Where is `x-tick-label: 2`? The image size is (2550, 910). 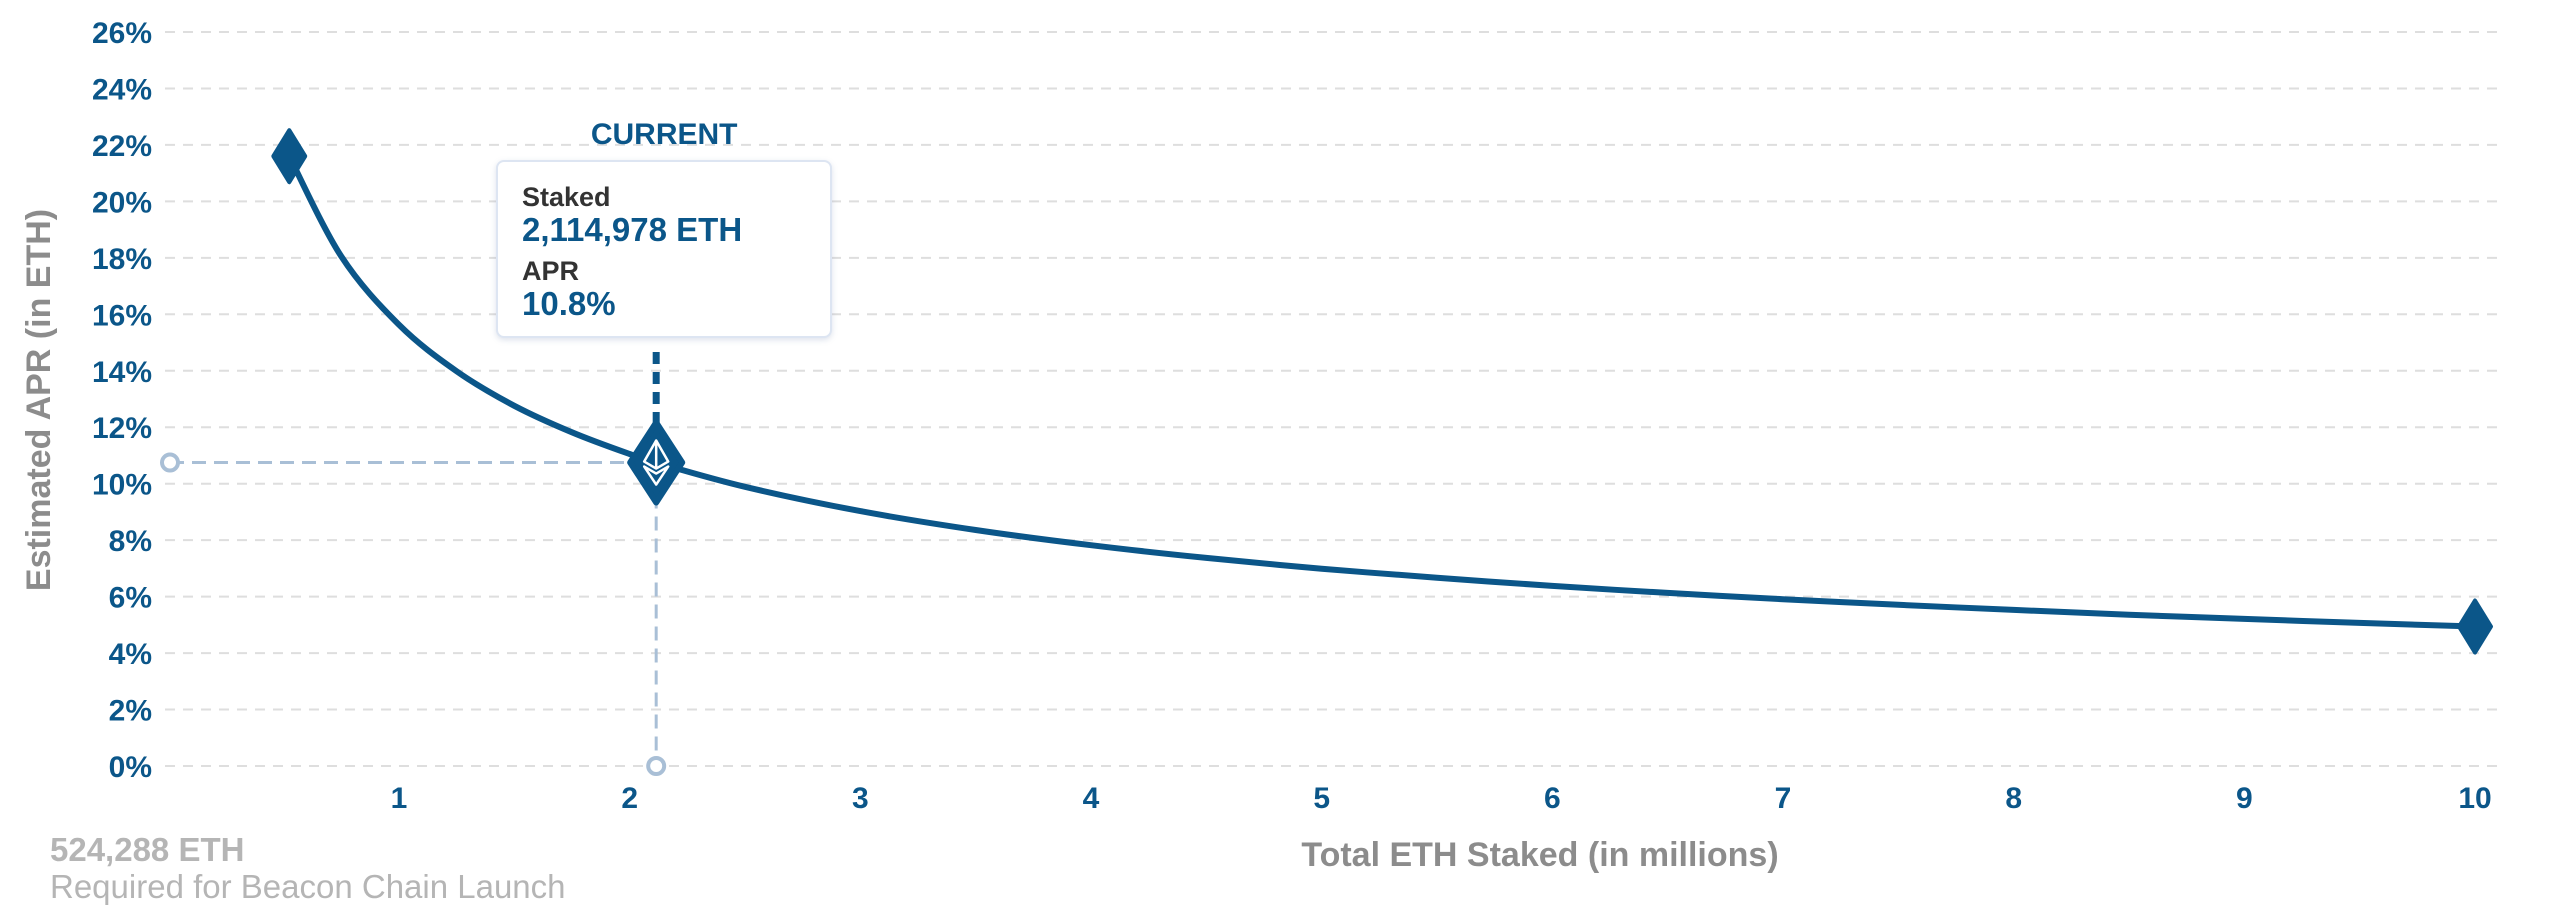 x-tick-label: 2 is located at coordinates (629, 798).